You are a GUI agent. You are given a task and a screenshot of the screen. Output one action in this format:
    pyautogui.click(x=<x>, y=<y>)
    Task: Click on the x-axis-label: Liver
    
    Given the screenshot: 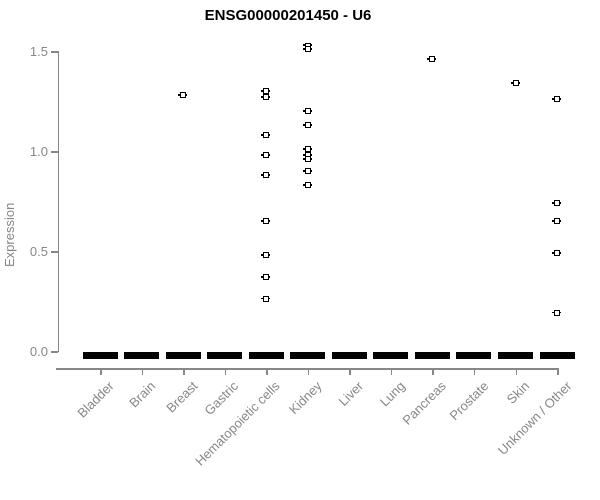 What is the action you would take?
    pyautogui.click(x=351, y=393)
    